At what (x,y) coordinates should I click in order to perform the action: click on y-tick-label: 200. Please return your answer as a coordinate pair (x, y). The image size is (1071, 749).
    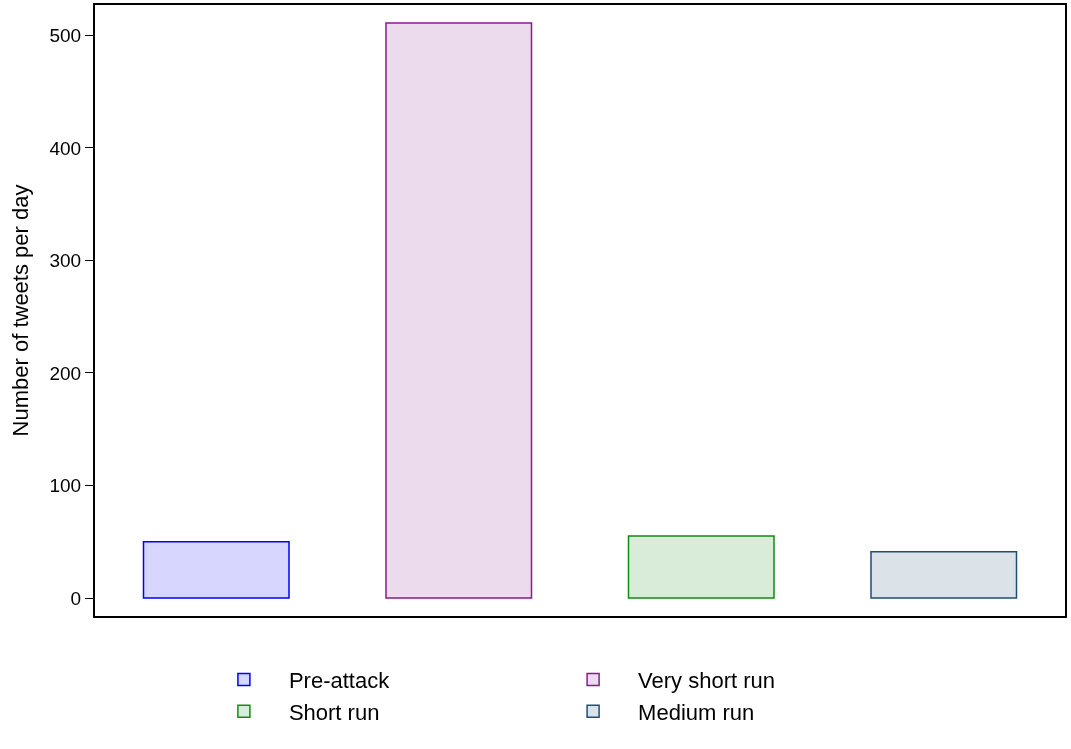
    Looking at the image, I should click on (65, 373).